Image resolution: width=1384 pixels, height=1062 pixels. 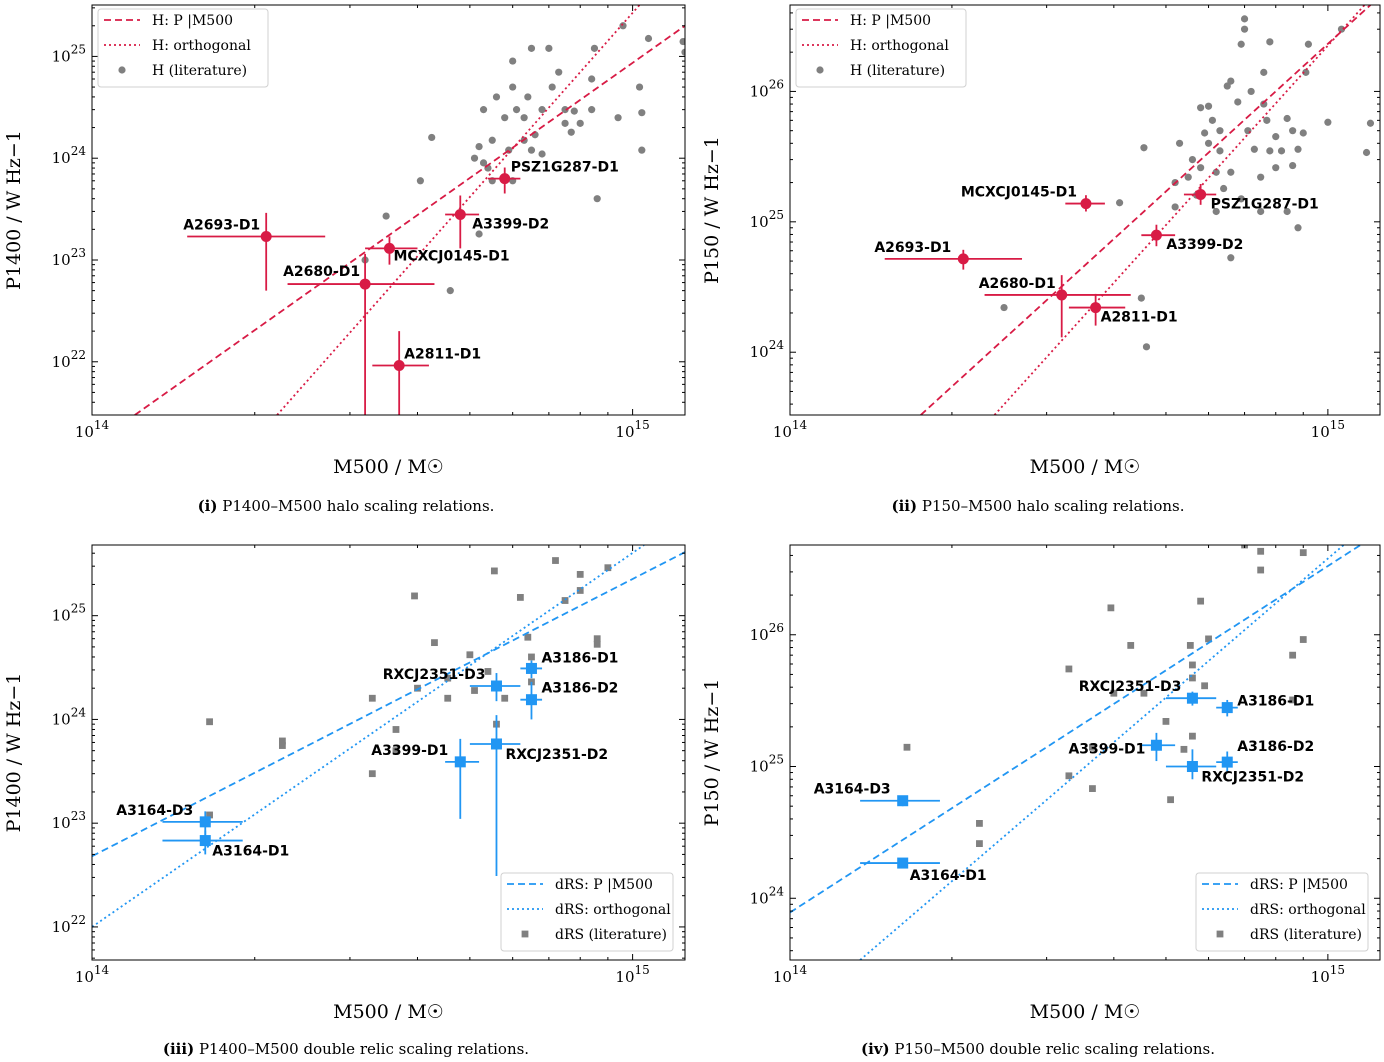 What do you see at coordinates (69, 257) in the screenshot?
I see `y-tick-label: 1023` at bounding box center [69, 257].